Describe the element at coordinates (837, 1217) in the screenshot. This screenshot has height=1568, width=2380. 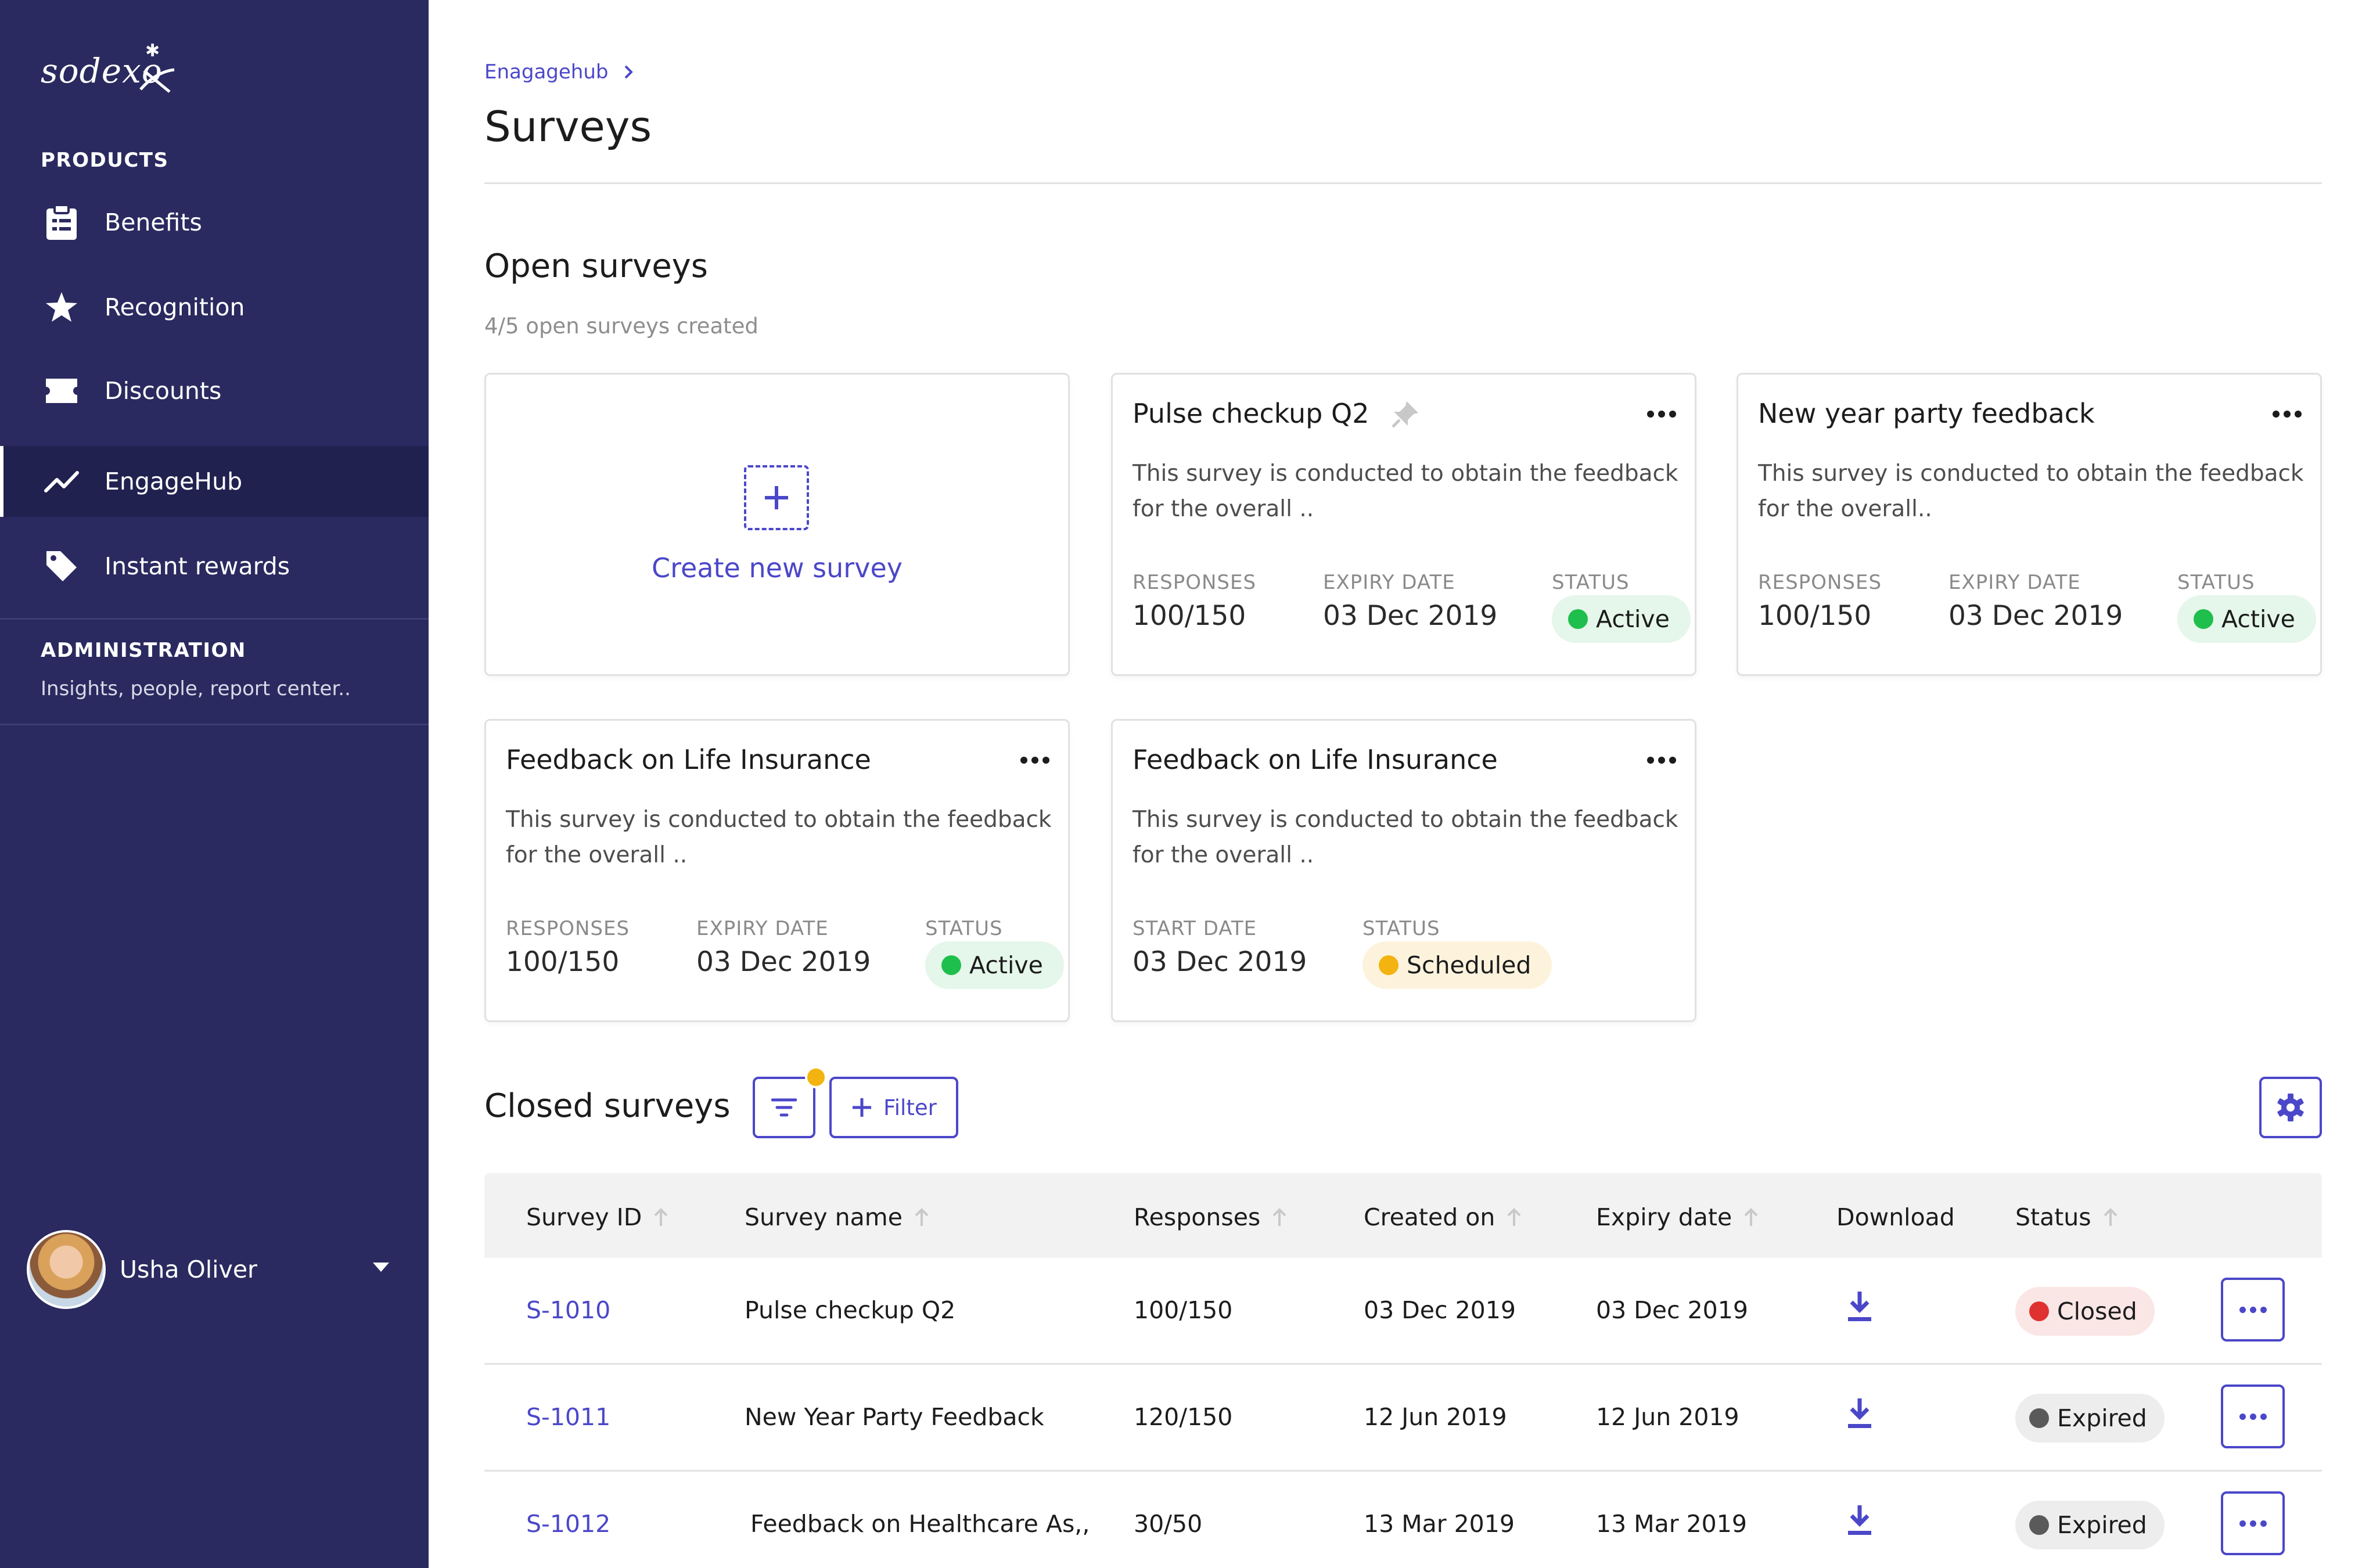
I see `column-survey-name: Survey name` at that location.